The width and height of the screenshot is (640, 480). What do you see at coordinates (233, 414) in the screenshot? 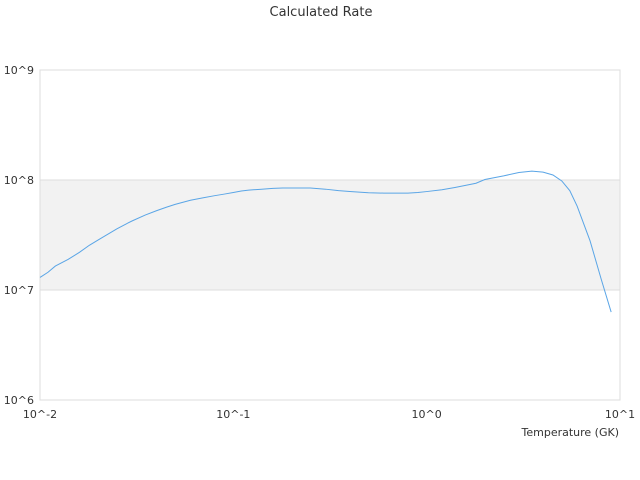
I see `x-tick-label: 10^-1` at bounding box center [233, 414].